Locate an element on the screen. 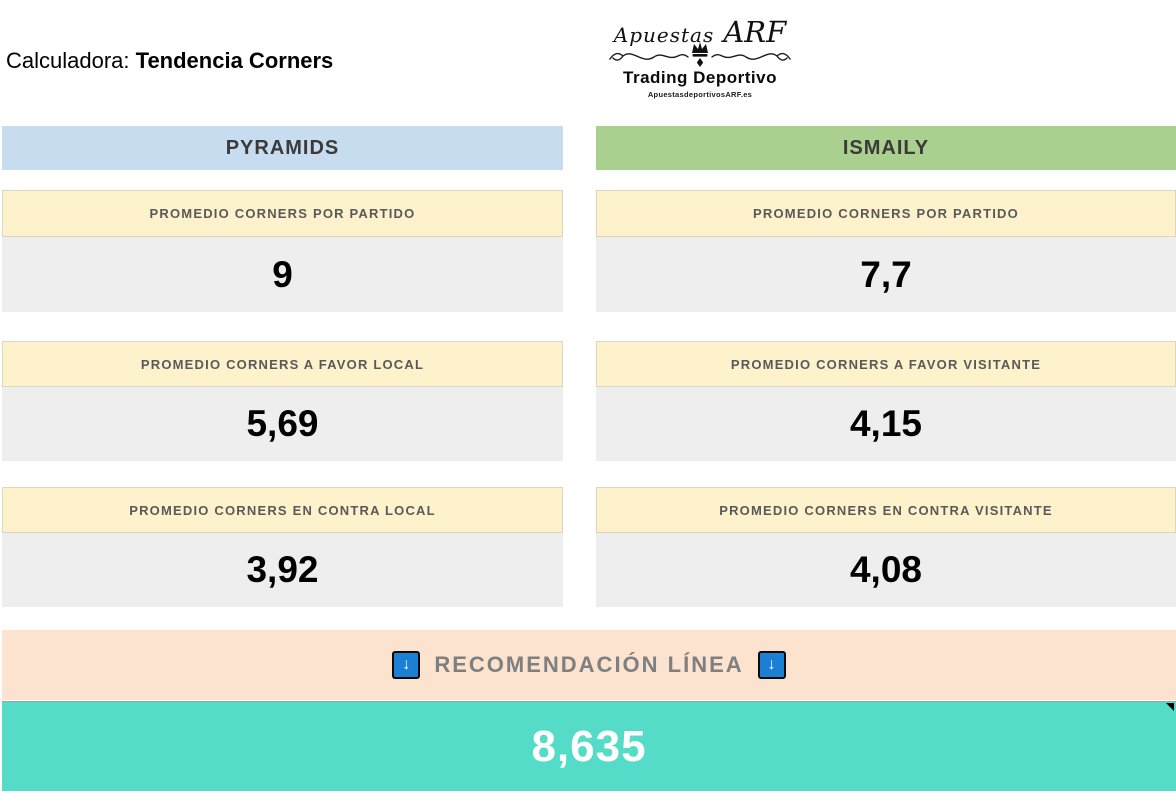 The width and height of the screenshot is (1176, 797). recommendation-banner: ↓ RECOMENDACIÓN LÍNEA ↓ is located at coordinates (589, 665).